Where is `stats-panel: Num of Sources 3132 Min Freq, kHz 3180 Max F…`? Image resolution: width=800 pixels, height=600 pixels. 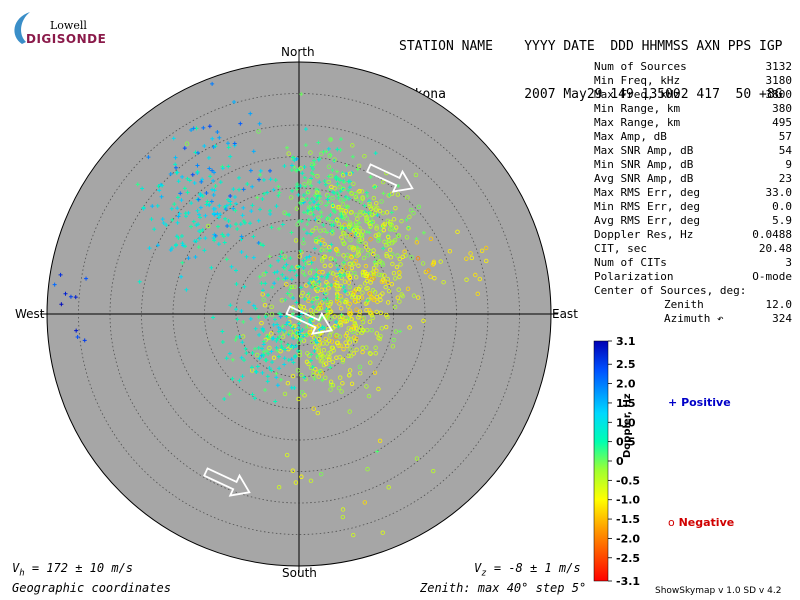 stats-panel: Num of Sources 3132 Min Freq, kHz 3180 Max F… is located at coordinates (693, 193).